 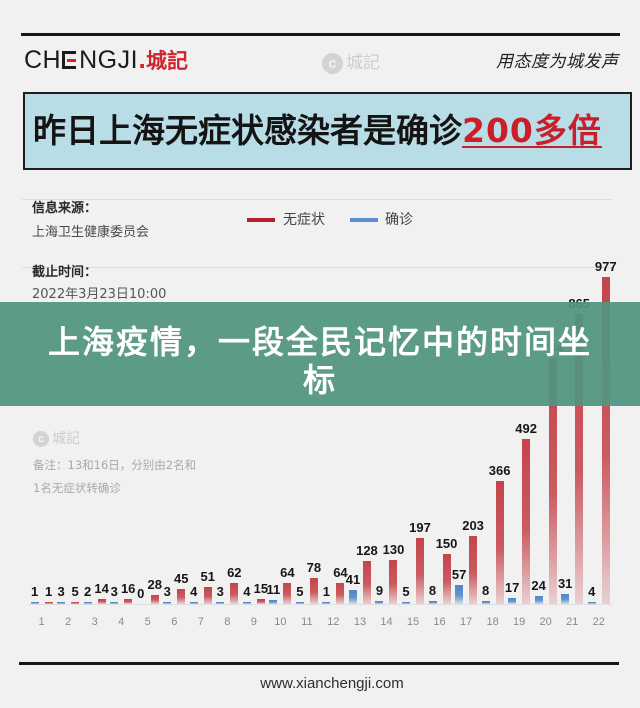 I want to click on x-tick-label: 16, so click(x=439, y=622).